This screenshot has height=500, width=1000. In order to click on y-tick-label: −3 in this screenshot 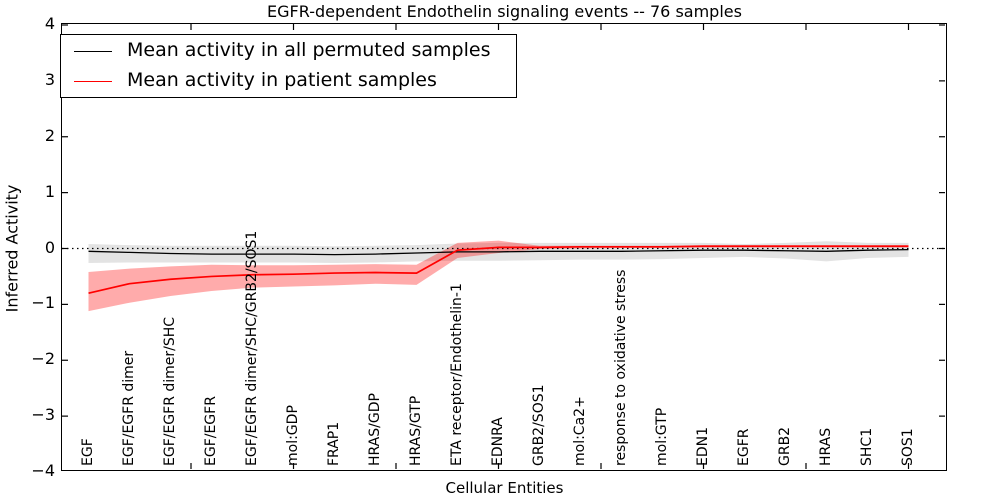, I will do `click(43, 415)`.